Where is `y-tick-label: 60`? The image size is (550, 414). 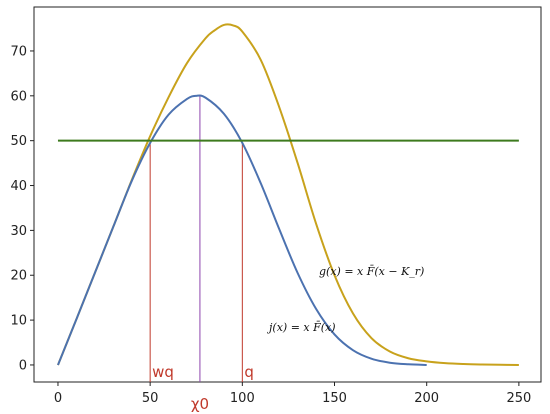
y-tick-label: 60 is located at coordinates (18, 96).